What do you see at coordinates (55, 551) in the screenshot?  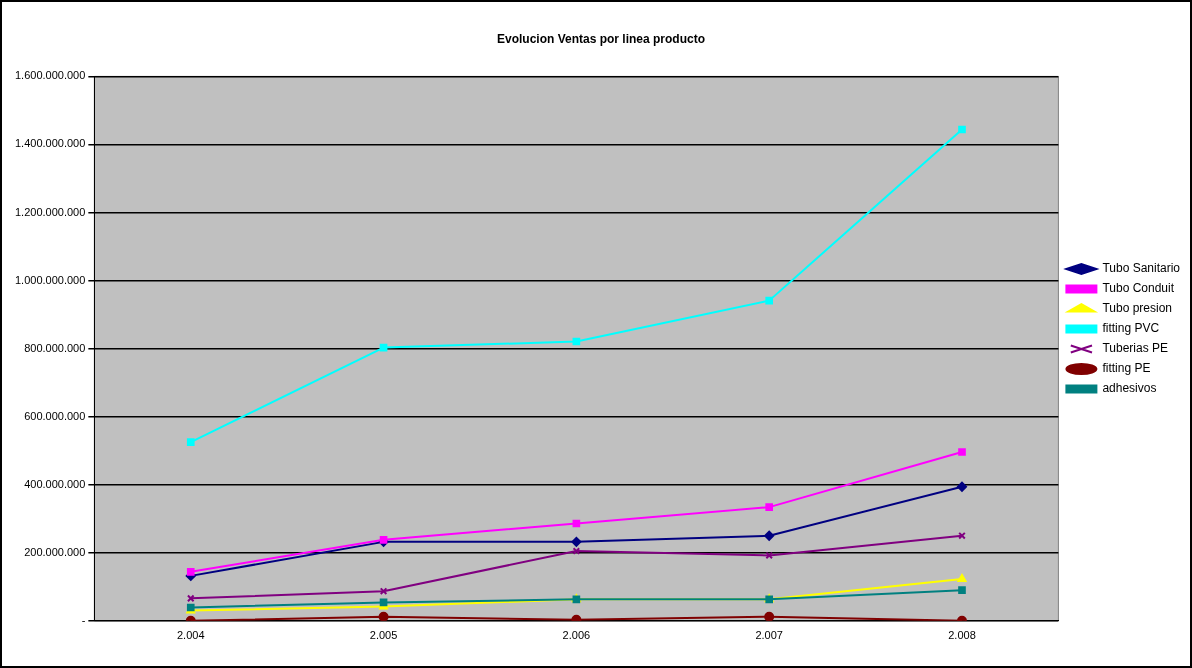 I see `y-tick-label: 200.000.000` at bounding box center [55, 551].